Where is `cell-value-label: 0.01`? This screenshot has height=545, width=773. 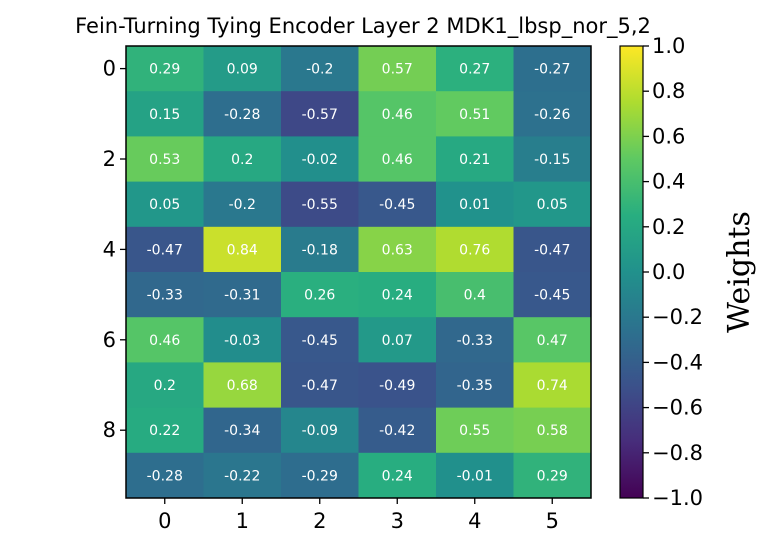
cell-value-label: 0.01 is located at coordinates (474, 205).